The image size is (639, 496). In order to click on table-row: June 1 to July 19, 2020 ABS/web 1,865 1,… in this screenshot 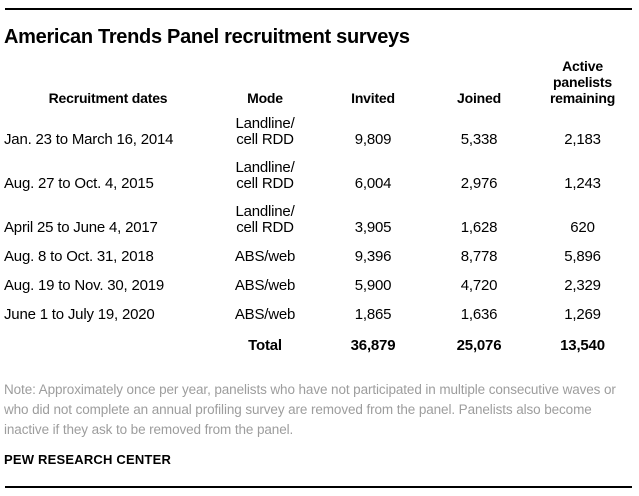, I will do `click(319, 316)`.